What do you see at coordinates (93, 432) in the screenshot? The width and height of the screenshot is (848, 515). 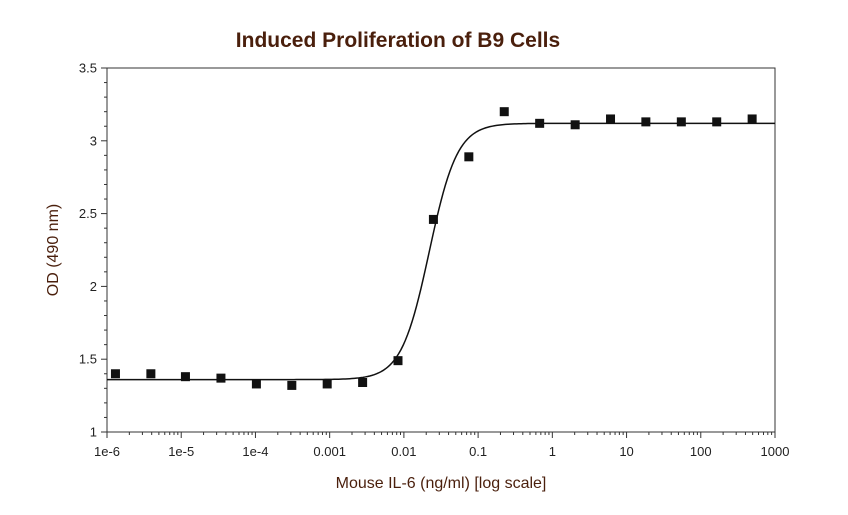 I see `y-tick-label: 1` at bounding box center [93, 432].